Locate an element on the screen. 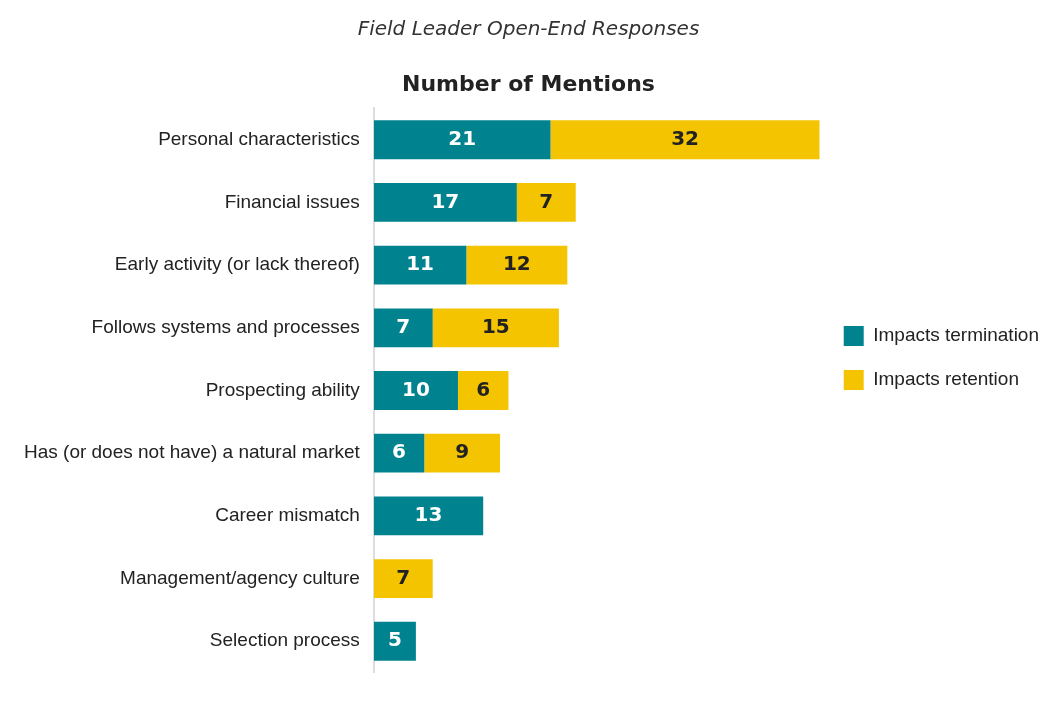 The width and height of the screenshot is (1063, 701). data-label: 11 is located at coordinates (420, 263).